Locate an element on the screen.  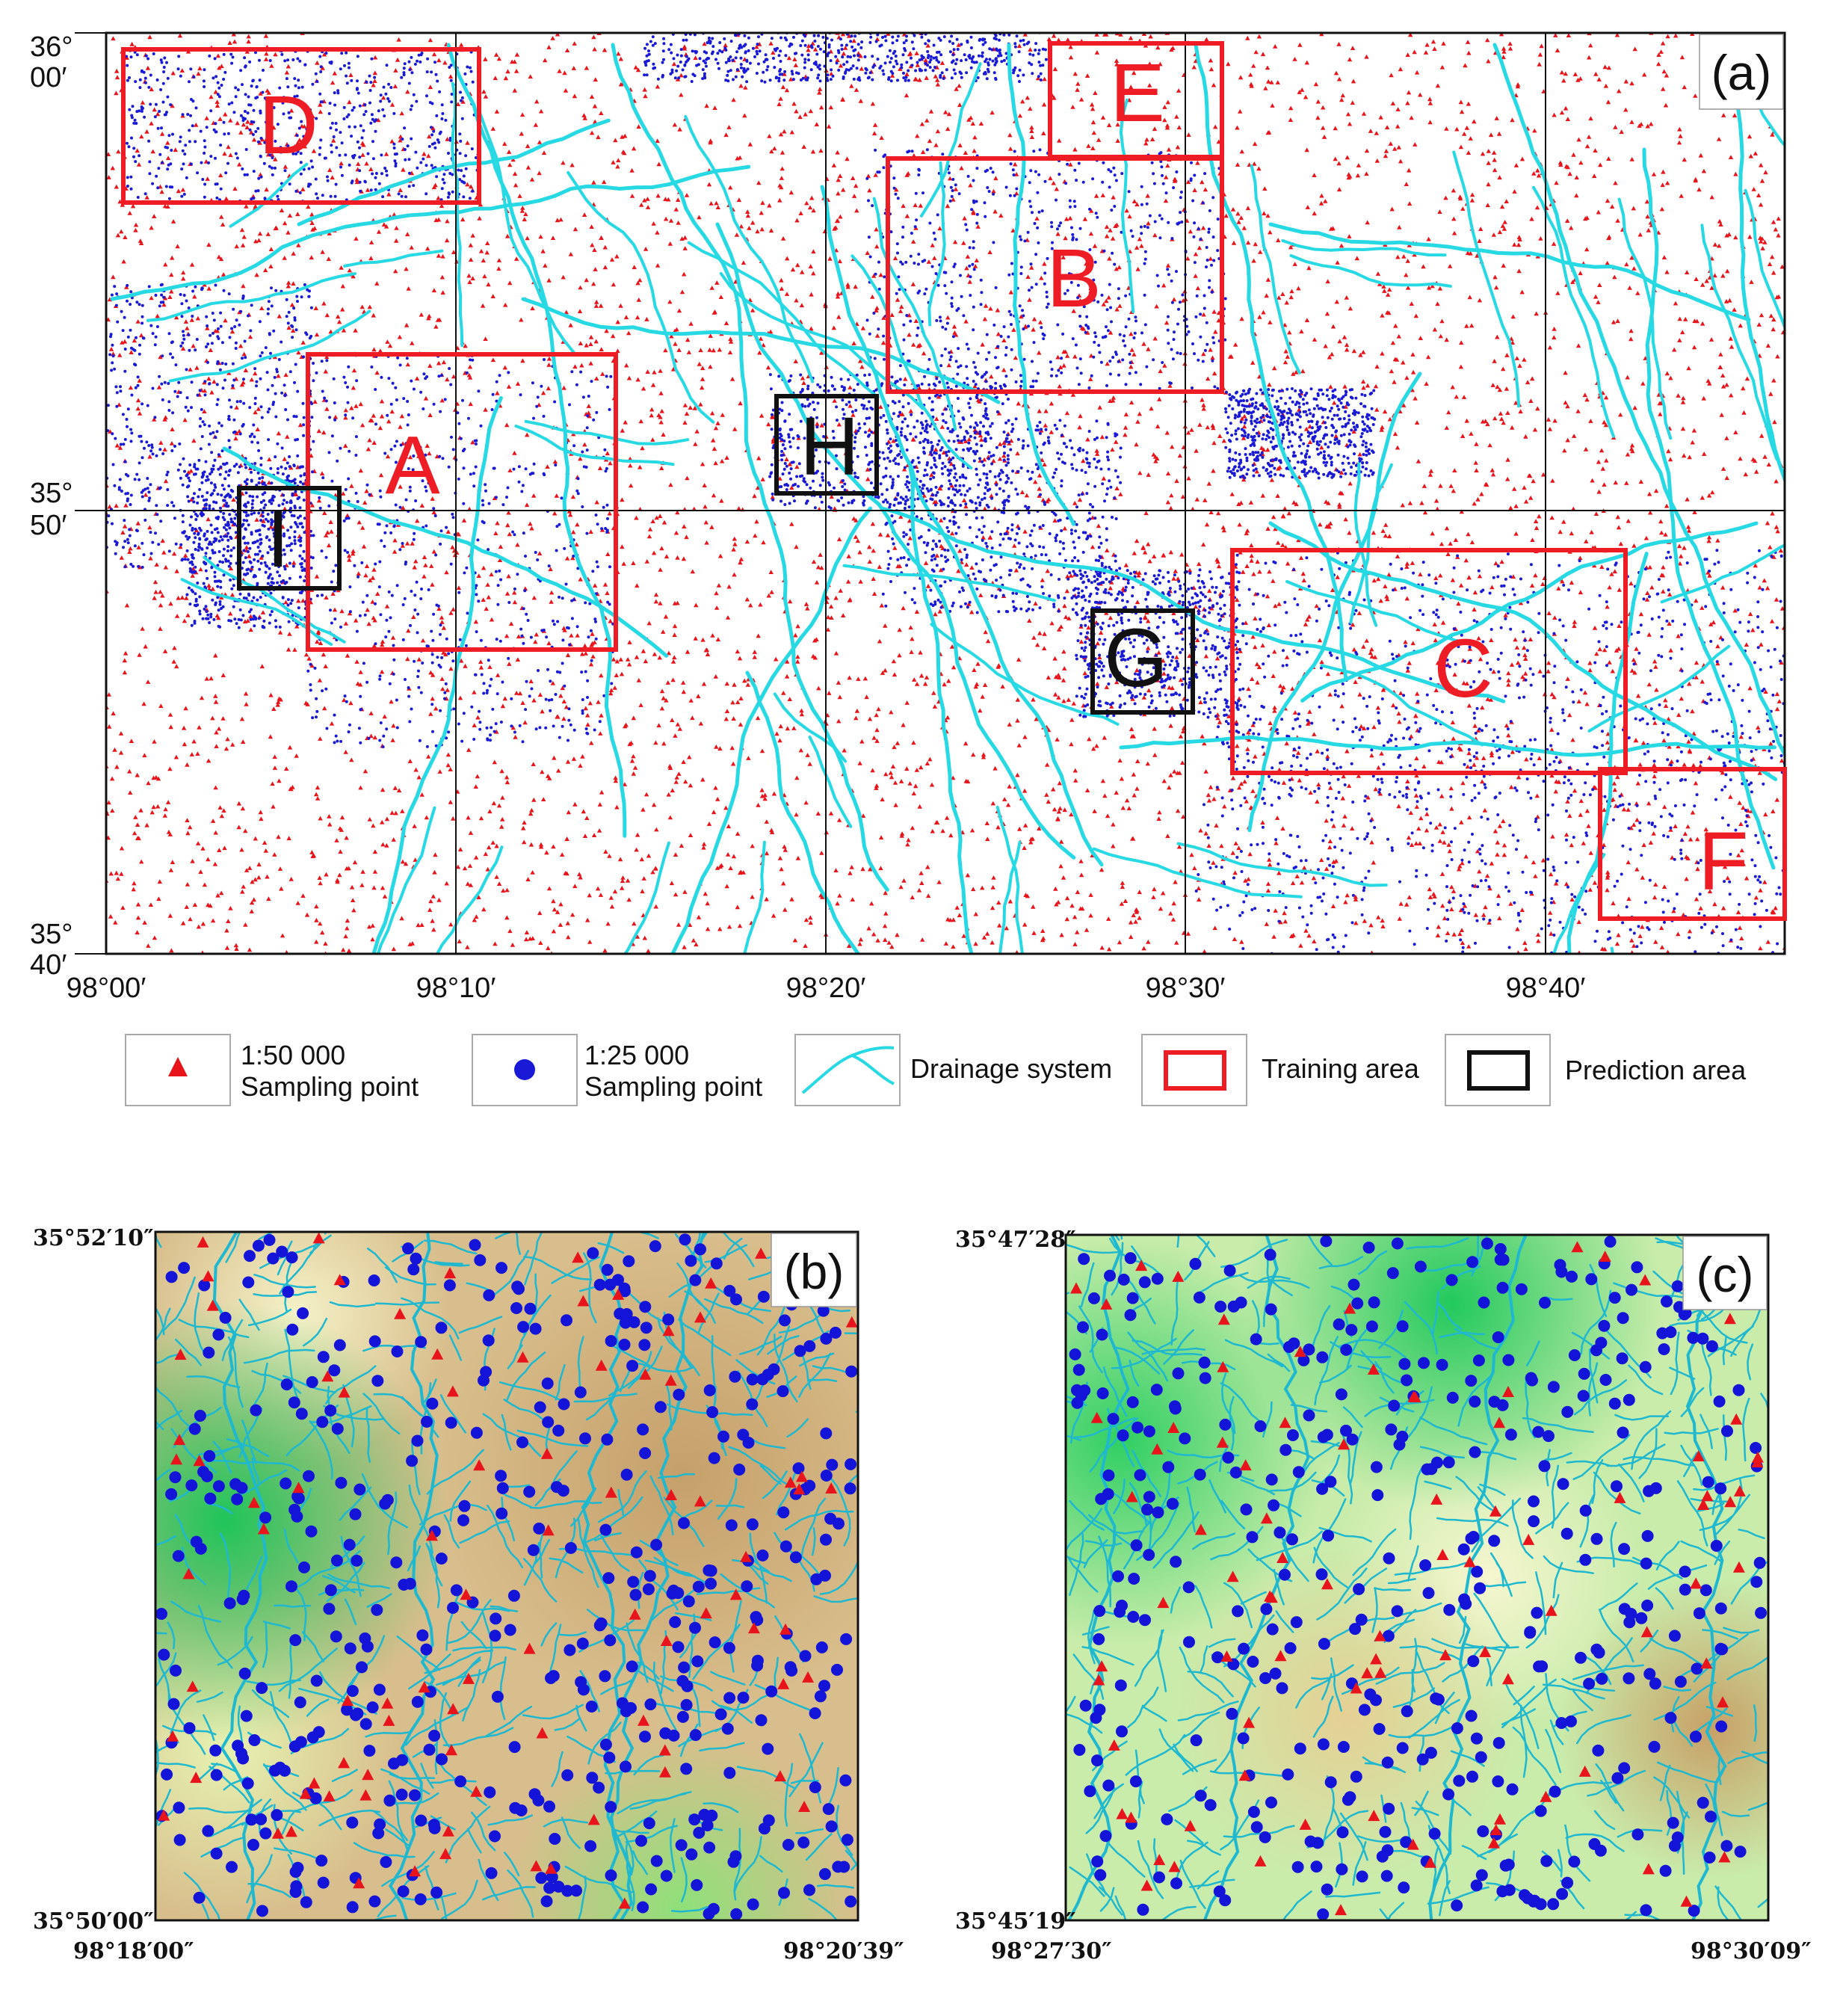
legend-label-25k: 1:25 000 is located at coordinates (636, 1055).